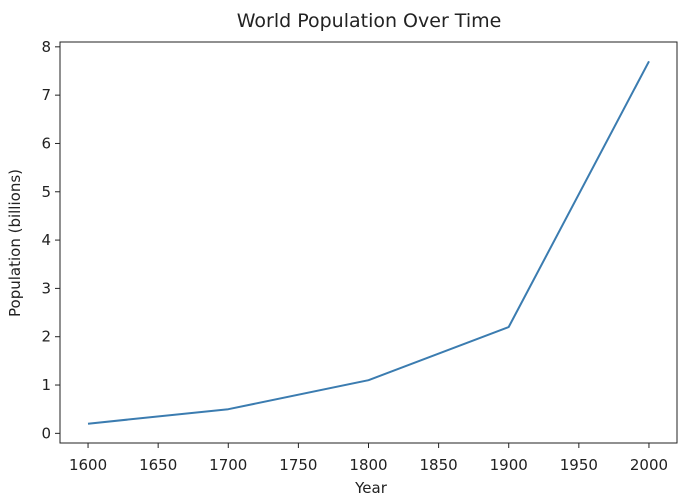  What do you see at coordinates (46, 433) in the screenshot?
I see `y-tick-label: 0` at bounding box center [46, 433].